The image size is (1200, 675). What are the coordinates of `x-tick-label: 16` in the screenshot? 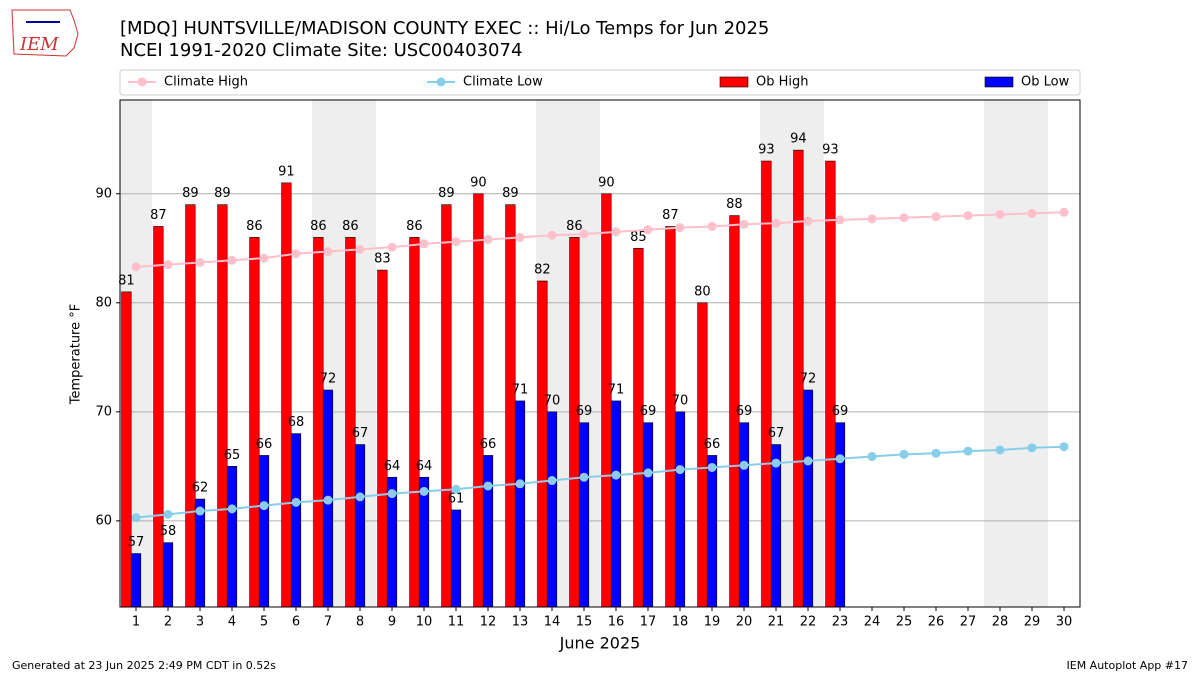 It's located at (616, 622).